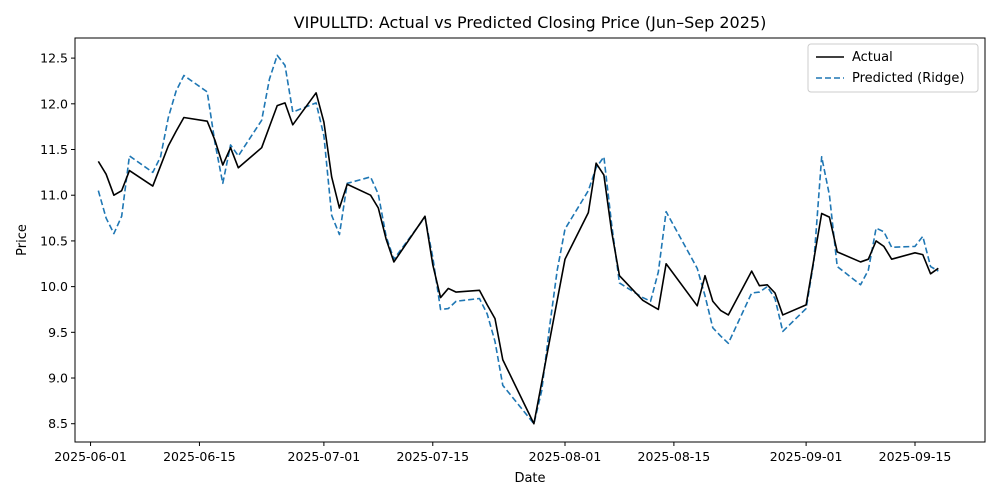 Image resolution: width=1000 pixels, height=500 pixels. I want to click on y-tick-label: 10.0, so click(54, 286).